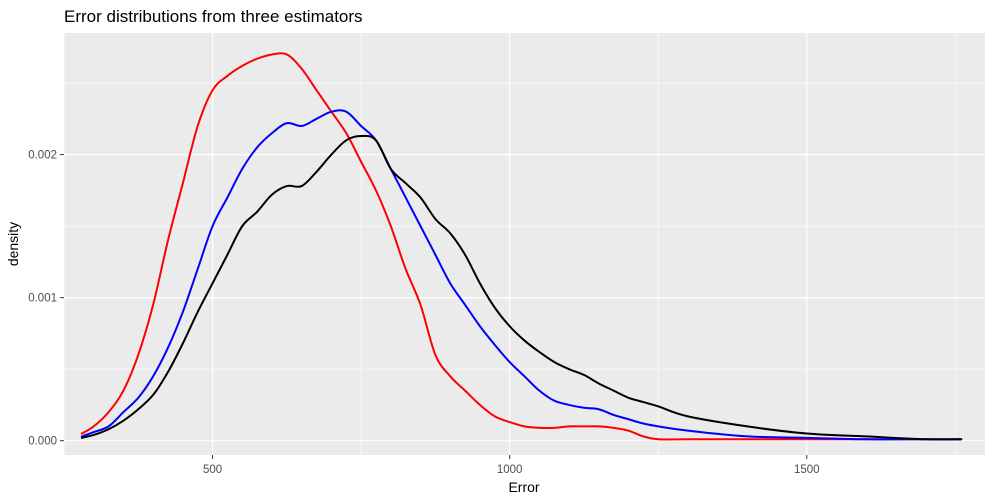 The height and width of the screenshot is (500, 1000). Describe the element at coordinates (212, 470) in the screenshot. I see `x-tick-label: 500` at that location.